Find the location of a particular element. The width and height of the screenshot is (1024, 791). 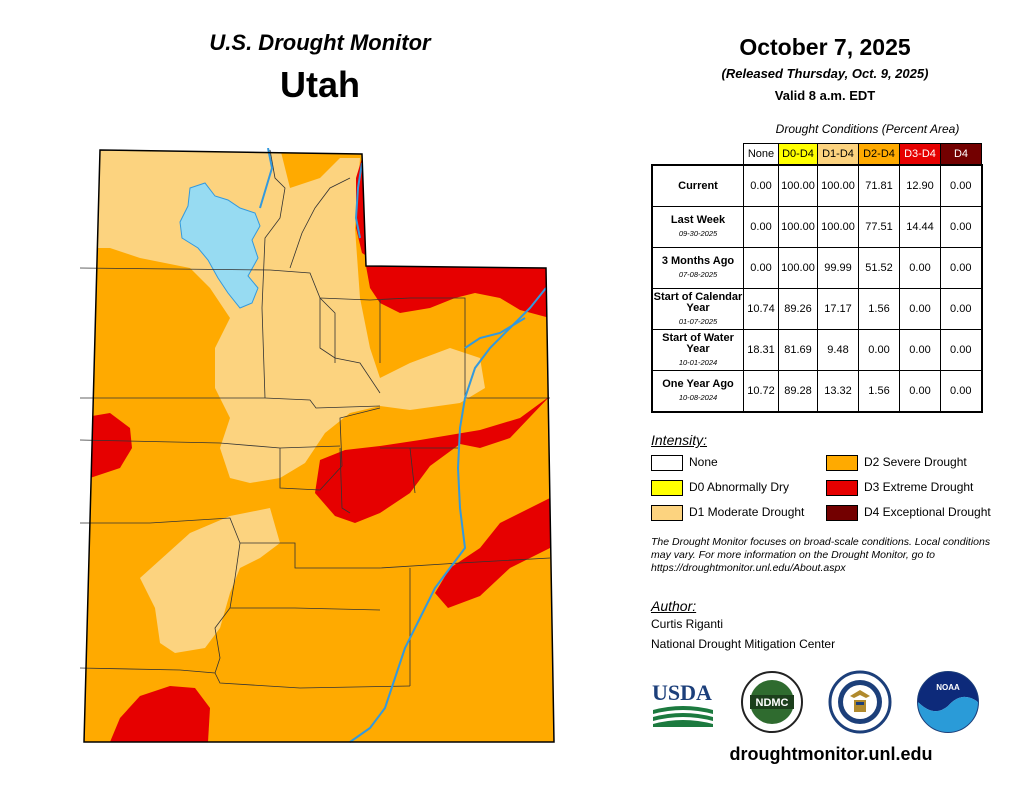

row-label: Start of Calendar Year 01-07-2025 is located at coordinates (697, 309).